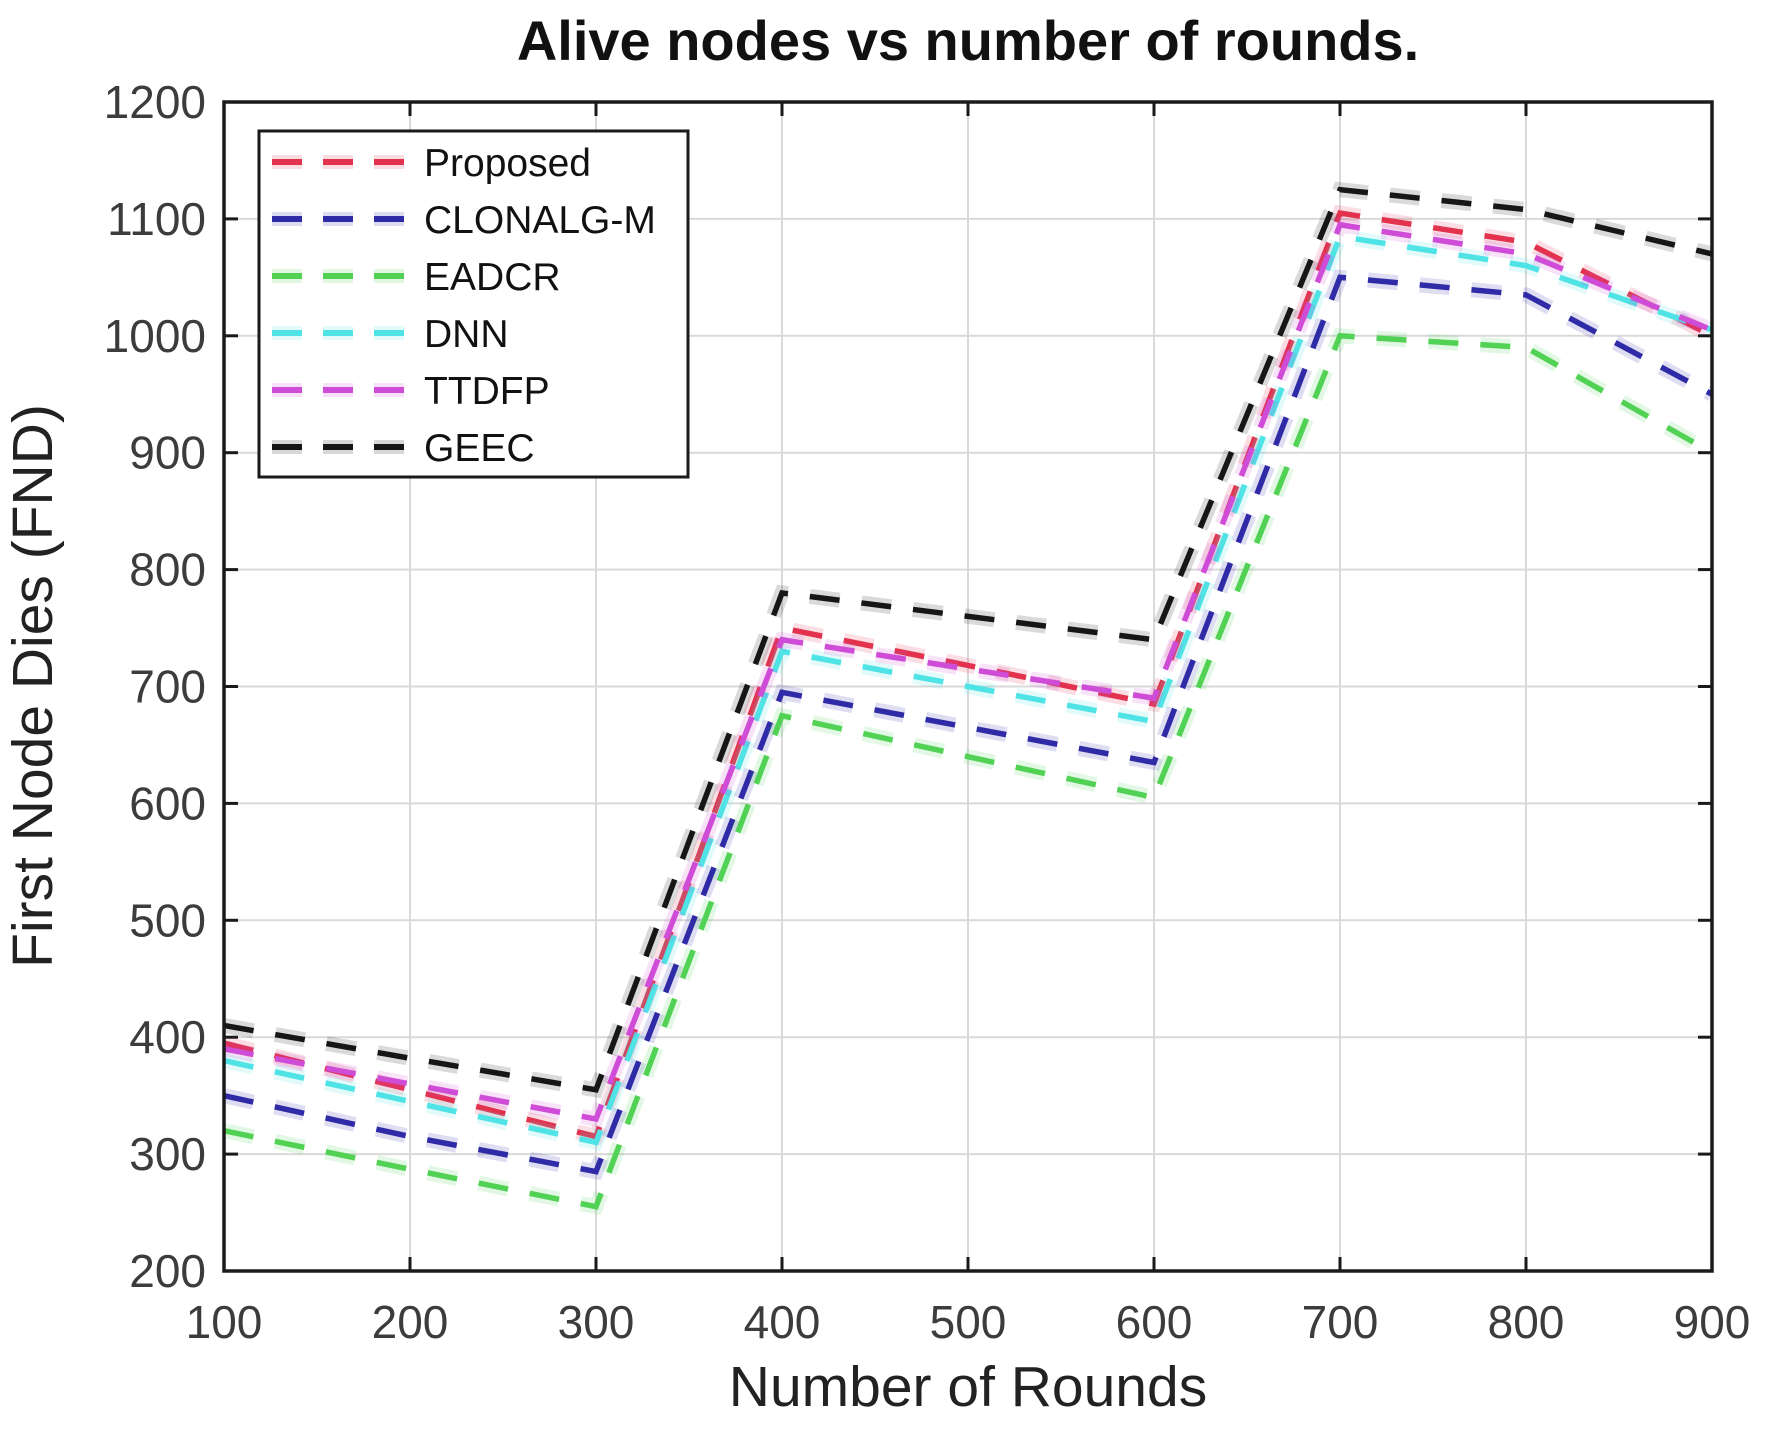  I want to click on y-tick-label: 700, so click(167, 687).